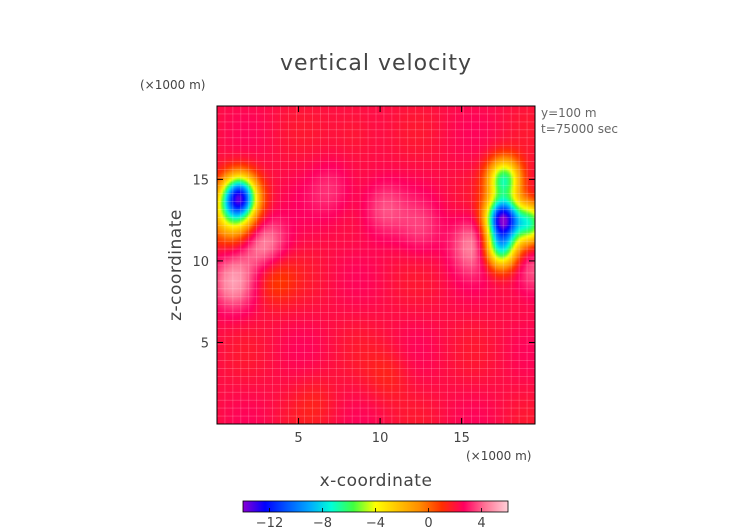 Image resolution: width=752 pixels, height=532 pixels. Describe the element at coordinates (172, 85) in the screenshot. I see `y-unit-label: (×1000 m)` at that location.